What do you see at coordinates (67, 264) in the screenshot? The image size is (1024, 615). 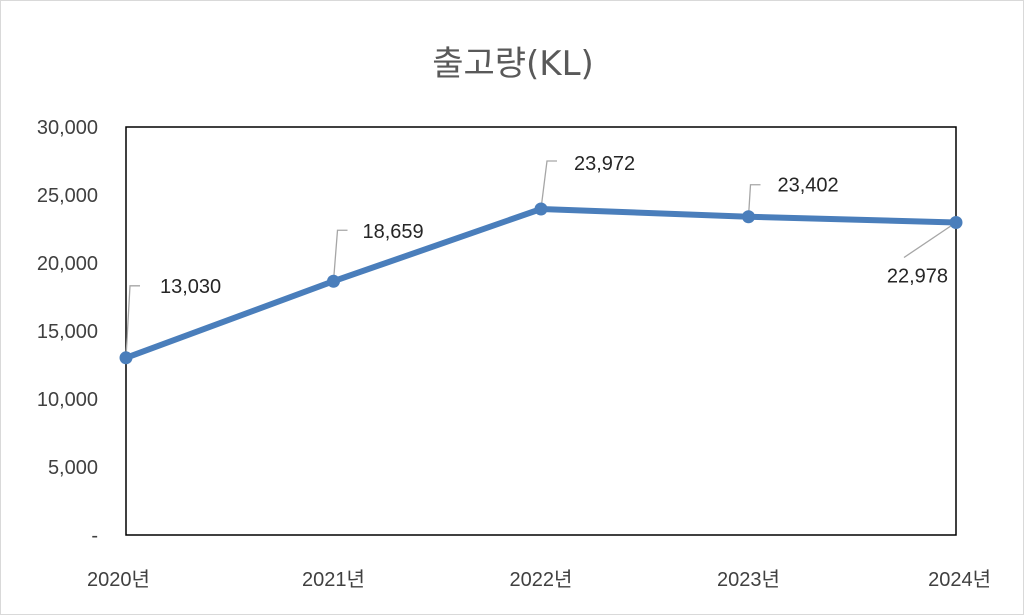 I see `y-tick-label: 20,000` at bounding box center [67, 264].